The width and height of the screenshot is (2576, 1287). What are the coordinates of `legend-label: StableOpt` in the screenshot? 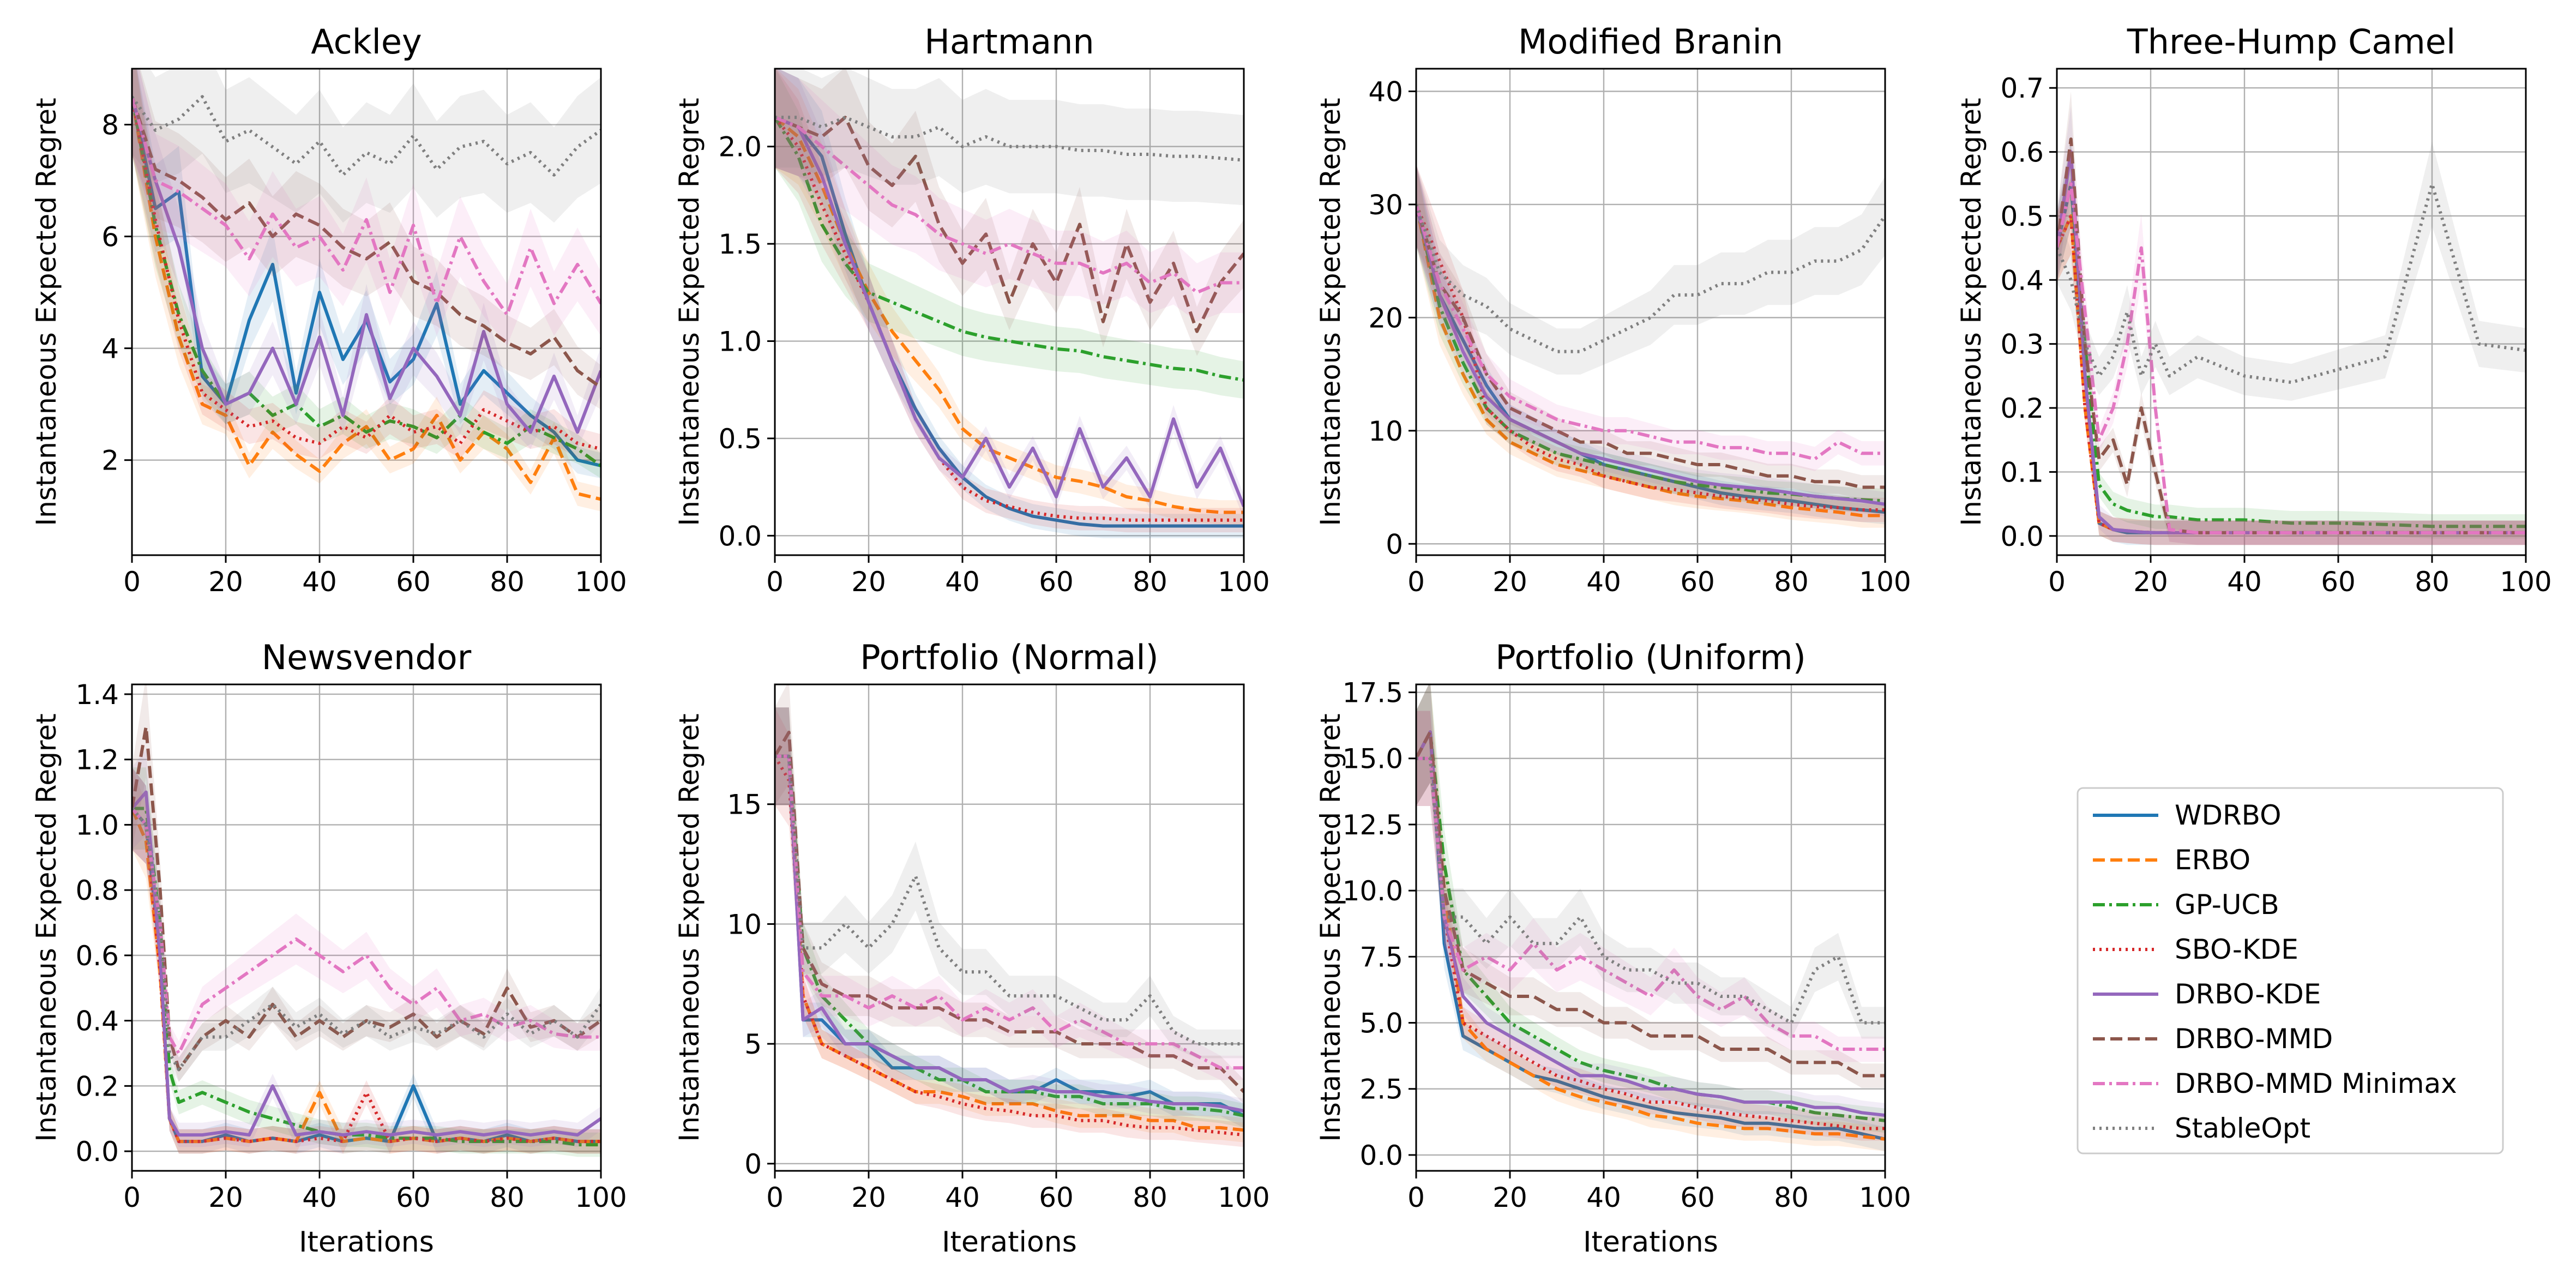 It's located at (2242, 1128).